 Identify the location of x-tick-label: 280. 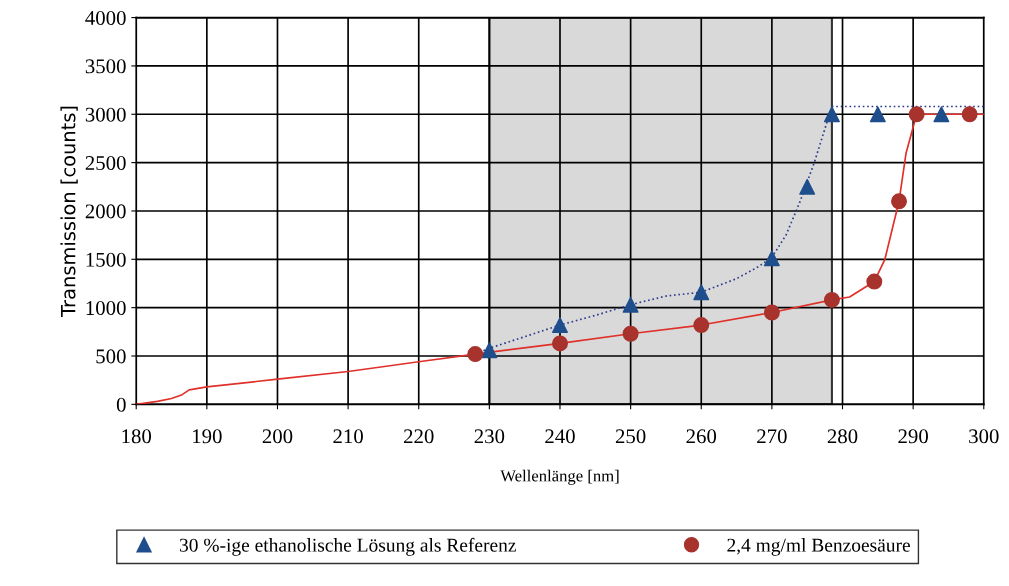
(842, 436).